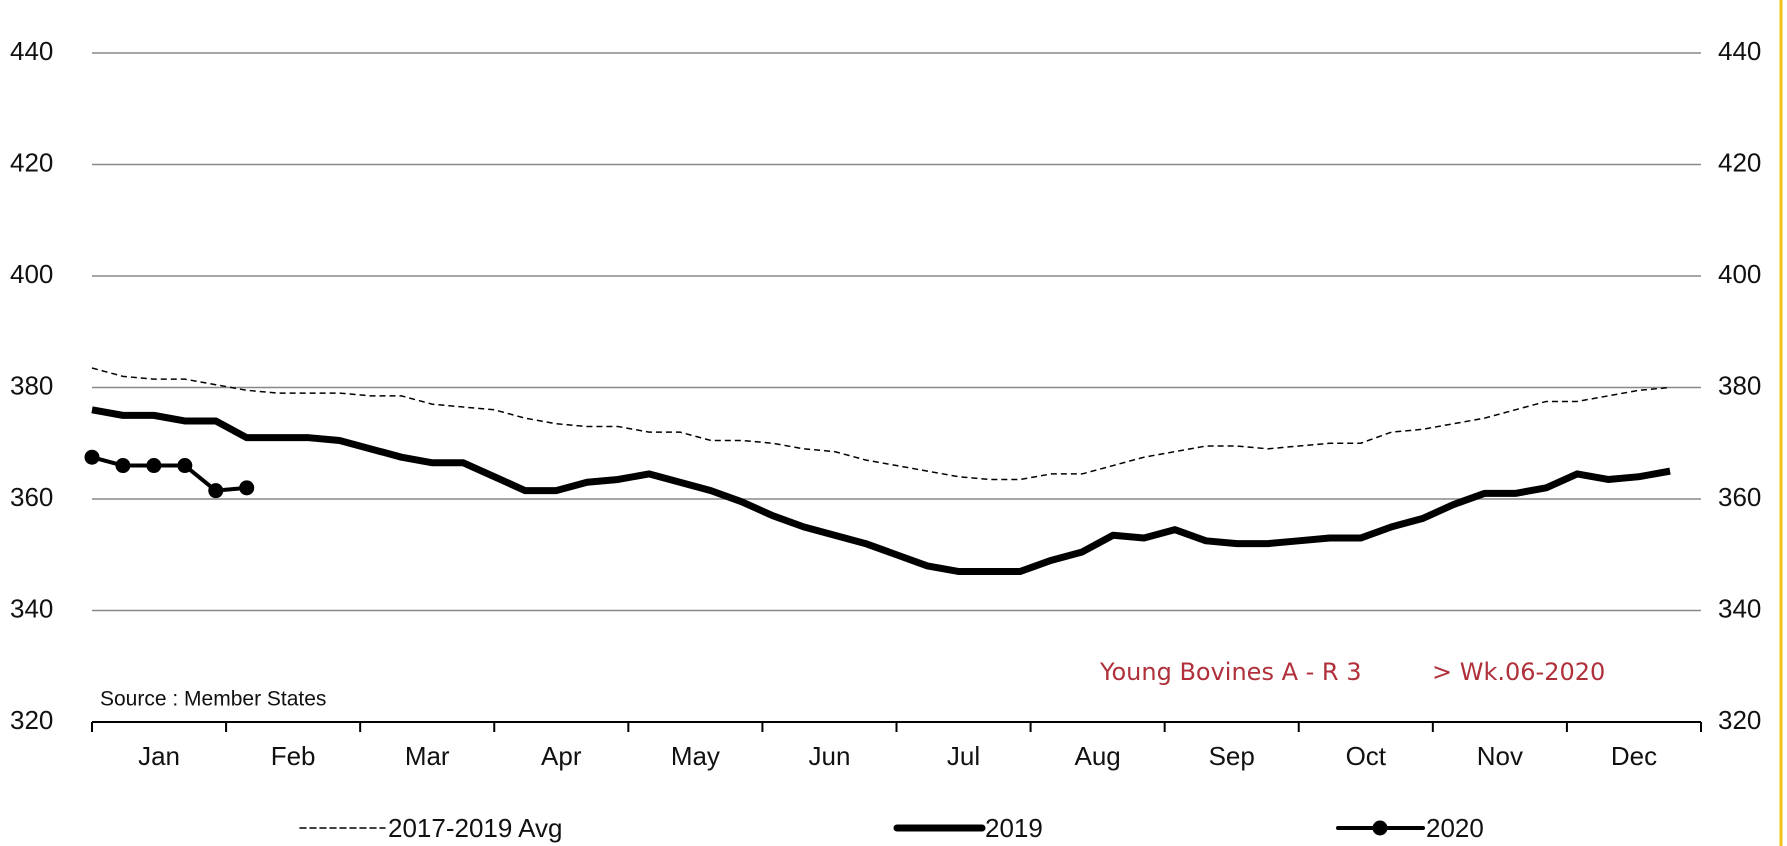  I want to click on week-note: > Wk.06-2020, so click(1518, 672).